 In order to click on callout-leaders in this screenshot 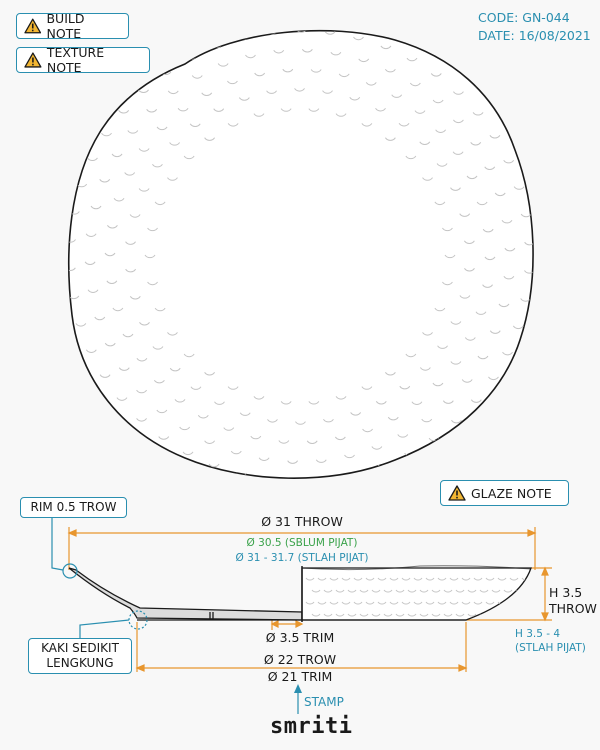, I will do `click(175, 616)`.